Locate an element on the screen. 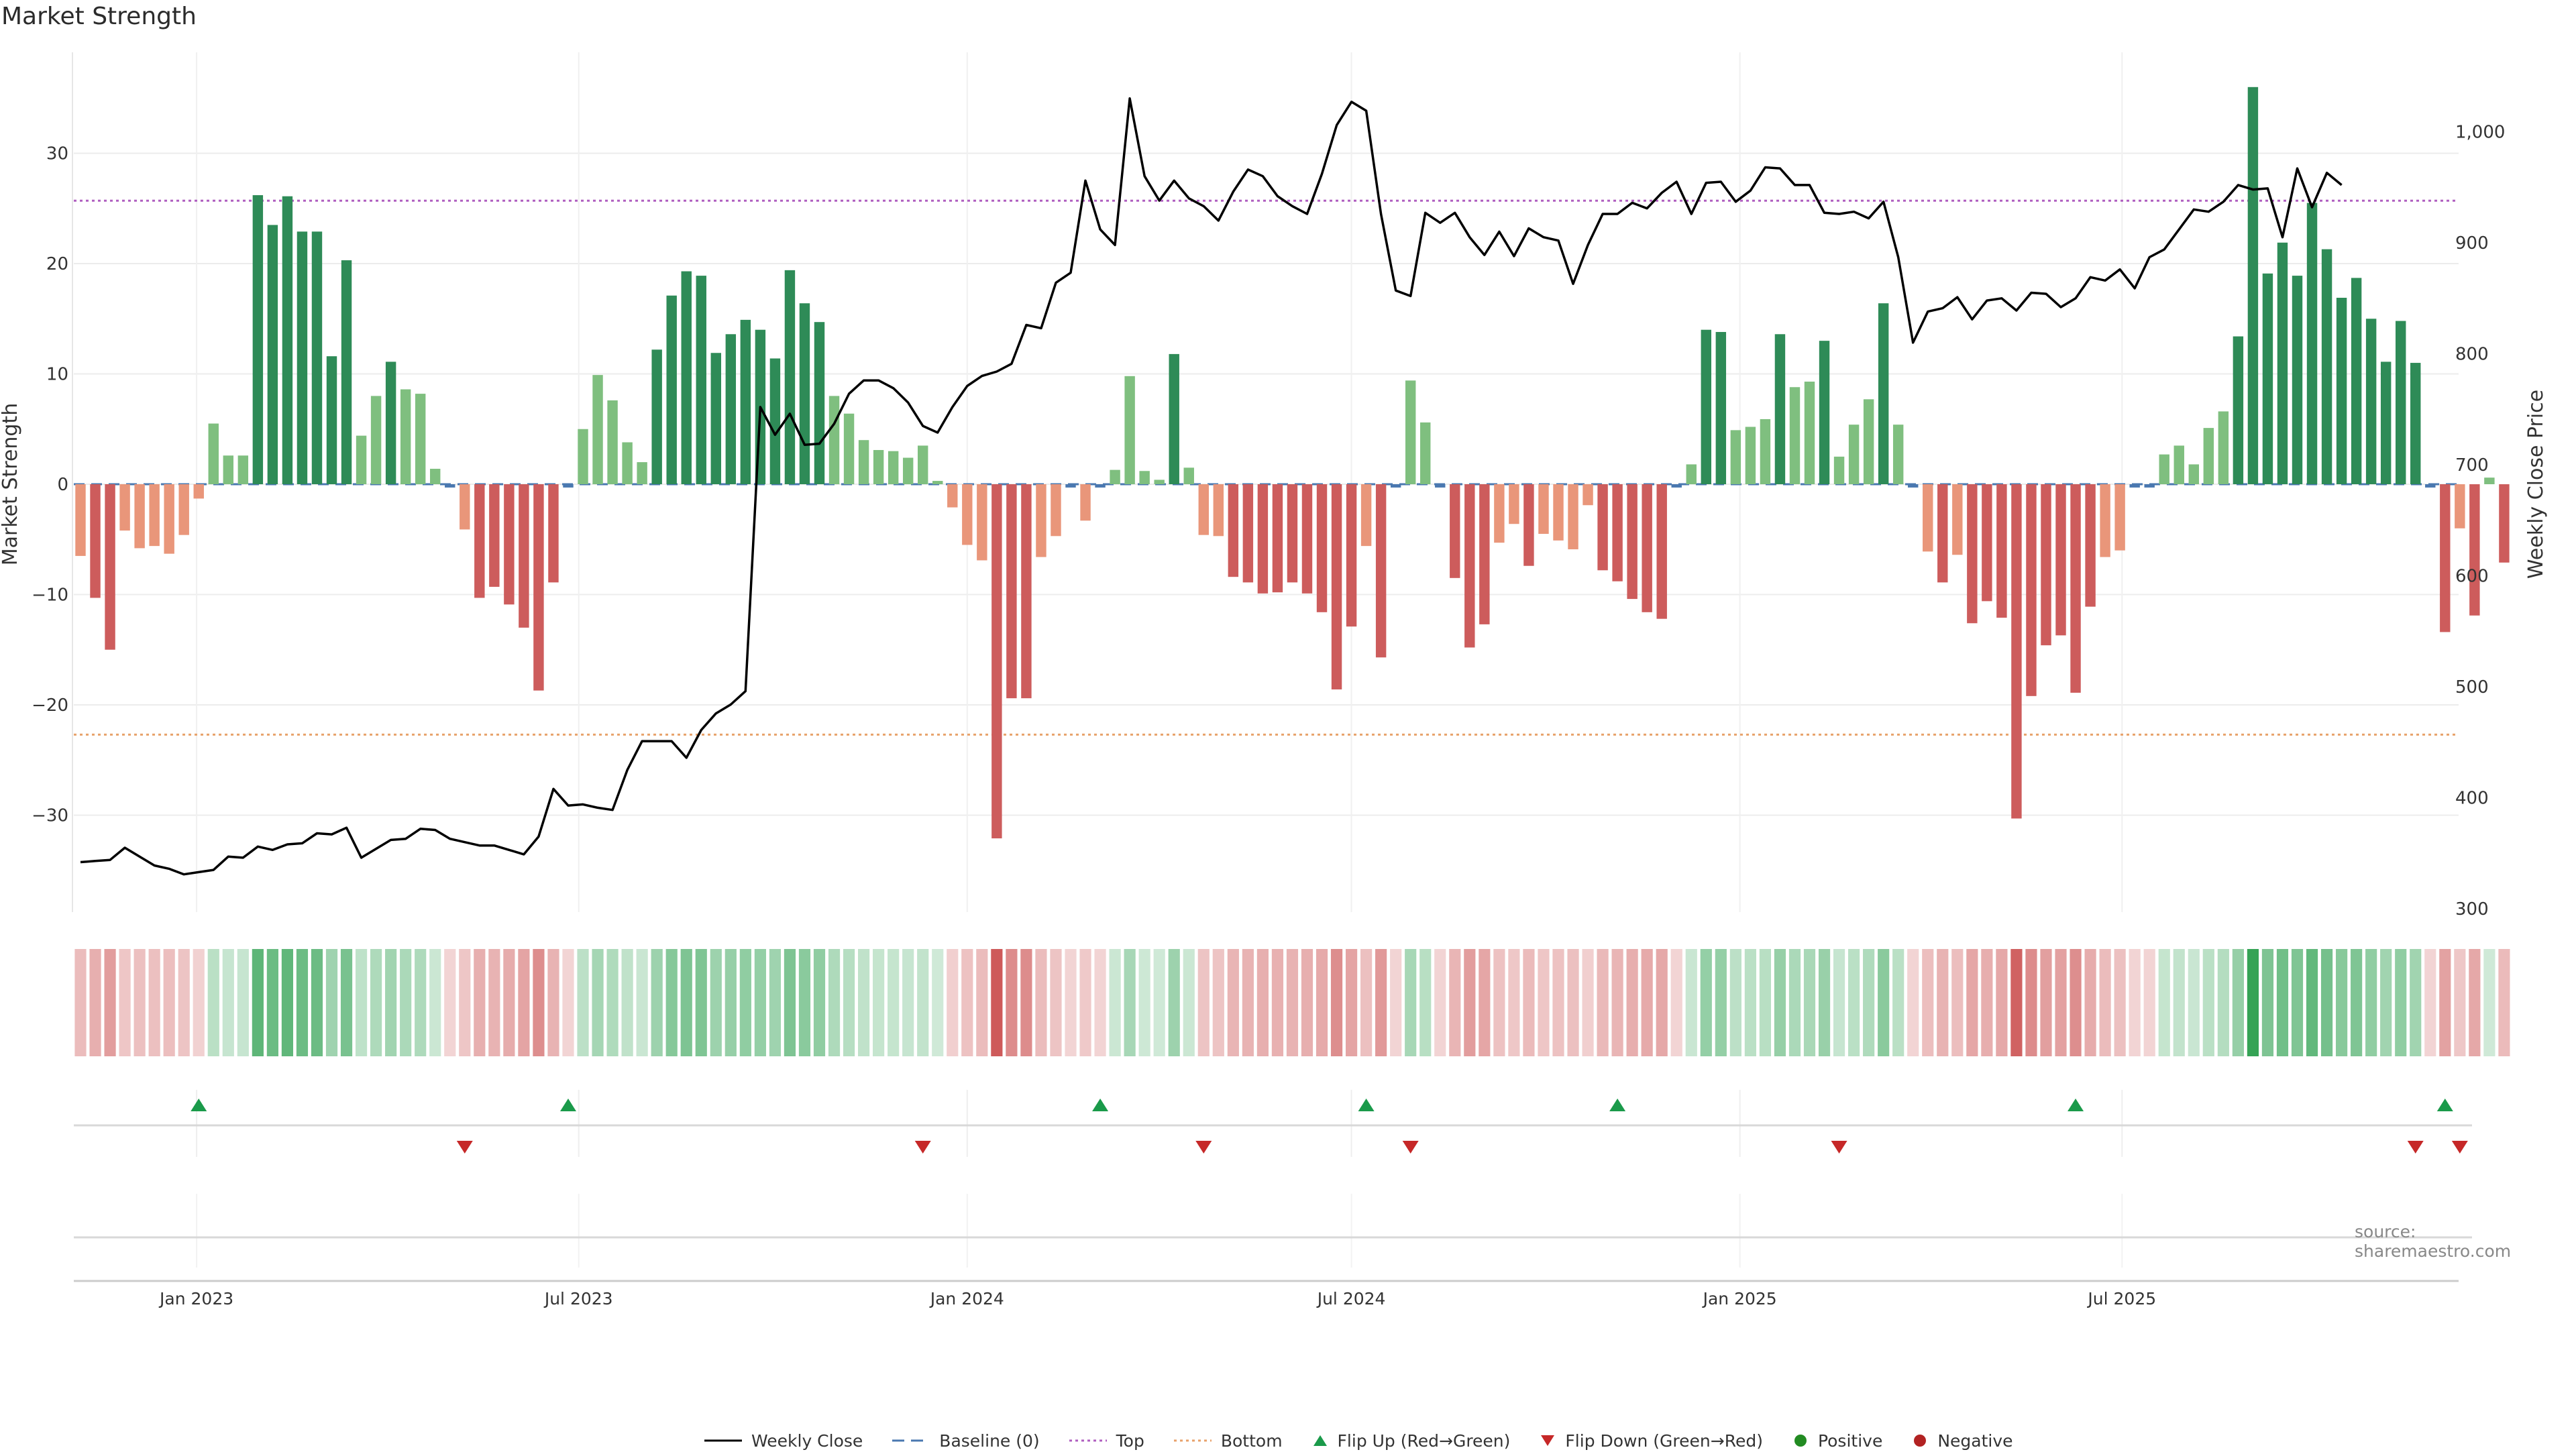 The width and height of the screenshot is (2576, 1454). legend-label: Bottom is located at coordinates (1251, 1441).